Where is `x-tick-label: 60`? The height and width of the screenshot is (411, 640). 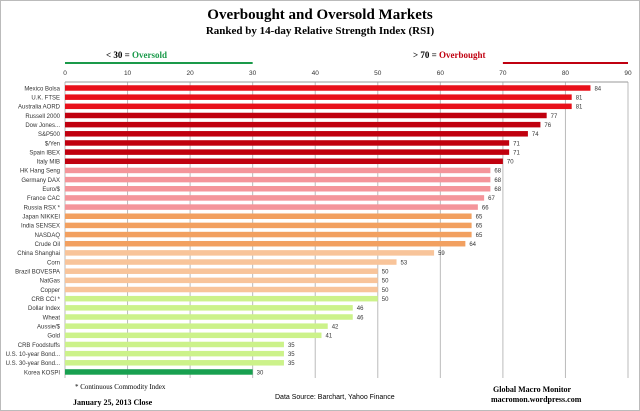
x-tick-label: 60 is located at coordinates (441, 73).